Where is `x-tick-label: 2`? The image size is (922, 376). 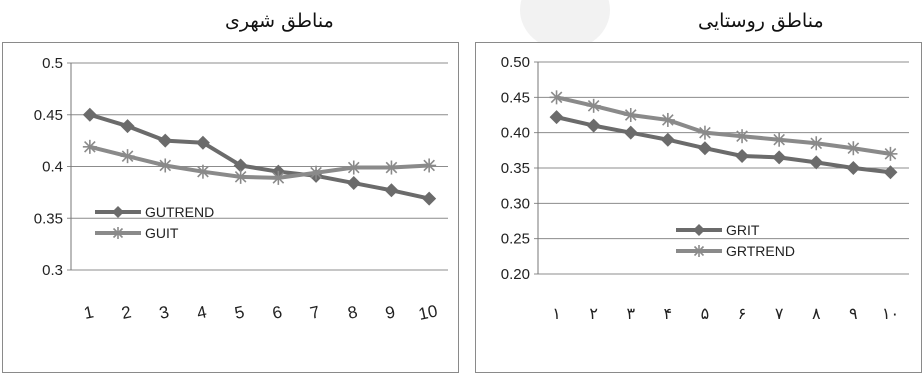
x-tick-label: 2 is located at coordinates (126, 312).